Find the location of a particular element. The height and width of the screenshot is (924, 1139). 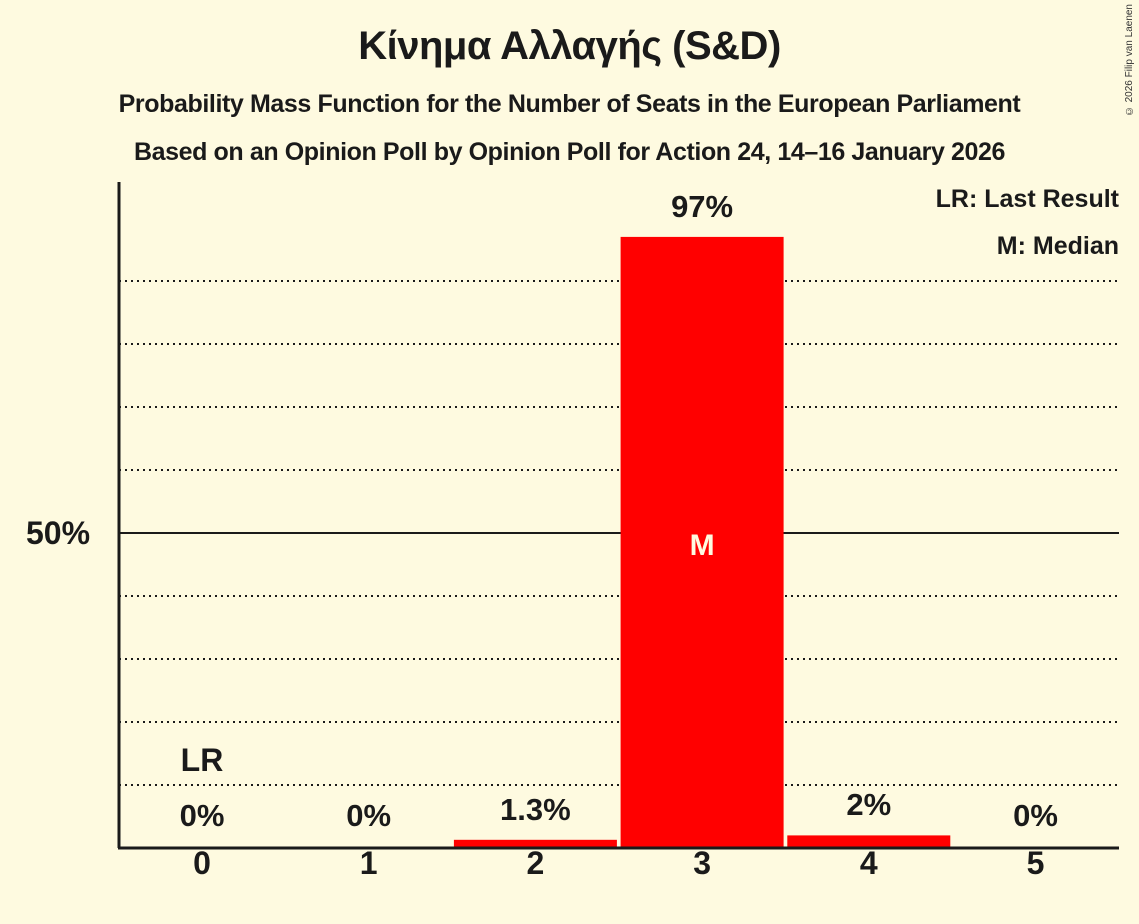

median-marker: M is located at coordinates (702, 545).